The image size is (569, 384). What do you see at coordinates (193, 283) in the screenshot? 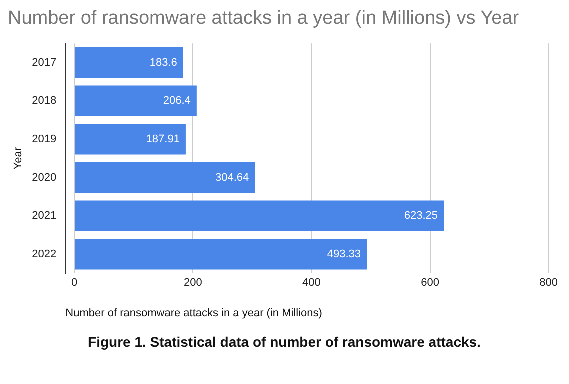
I see `x-tick-label: 200` at bounding box center [193, 283].